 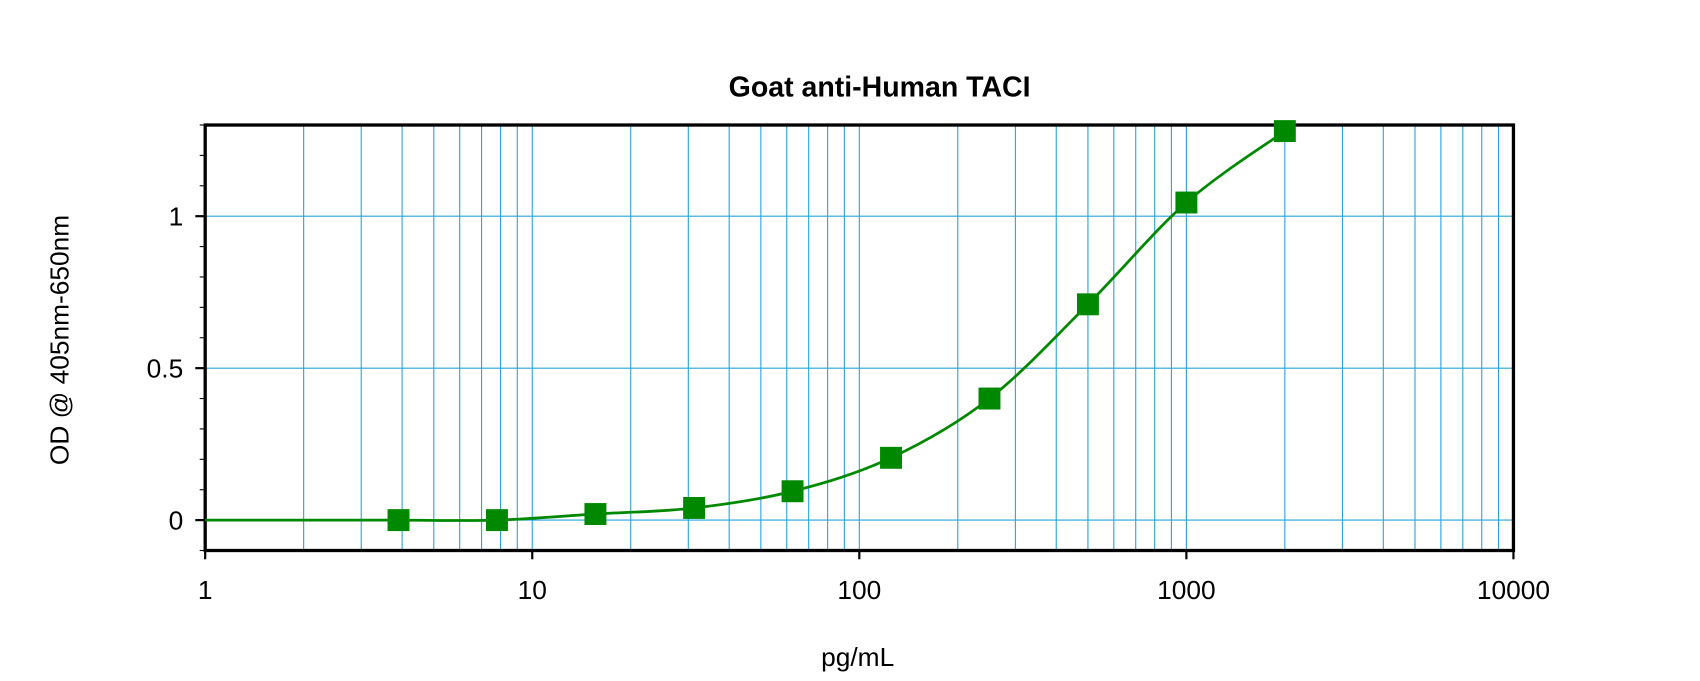 What do you see at coordinates (1513, 590) in the screenshot?
I see `x-tick-label: 10000` at bounding box center [1513, 590].